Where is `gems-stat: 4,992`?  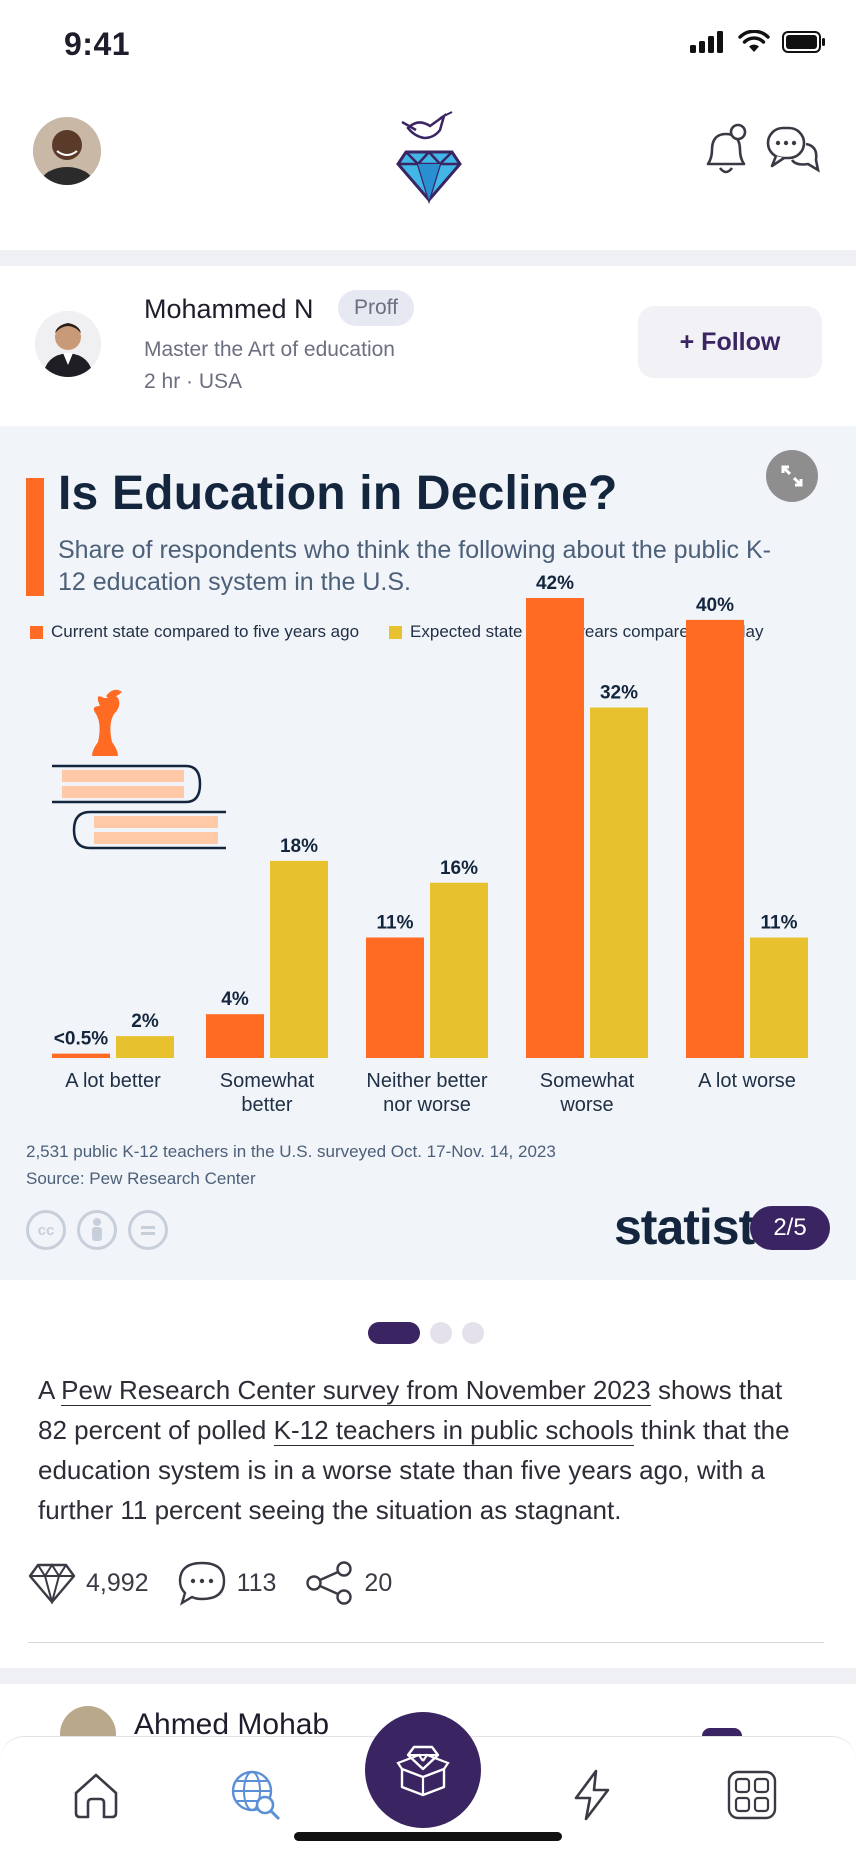
gems-stat: 4,992 is located at coordinates (88, 1583).